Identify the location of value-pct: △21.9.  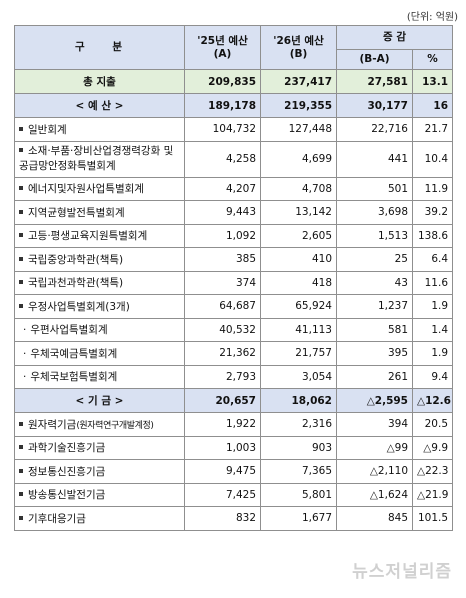
(432, 494).